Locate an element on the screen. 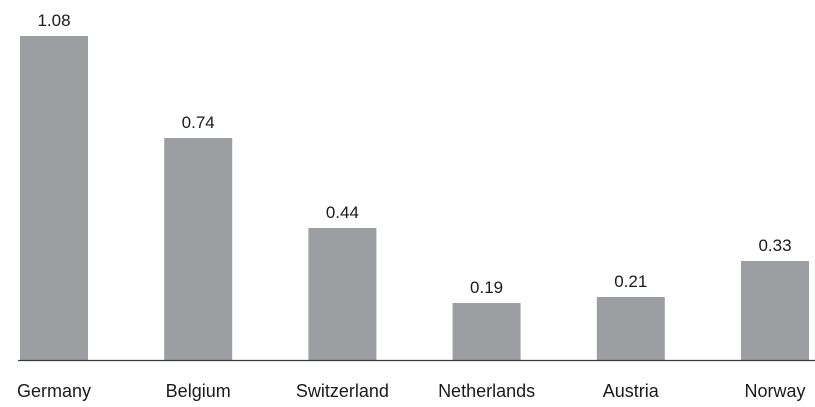  category-label-germany: Germany is located at coordinates (54, 391).